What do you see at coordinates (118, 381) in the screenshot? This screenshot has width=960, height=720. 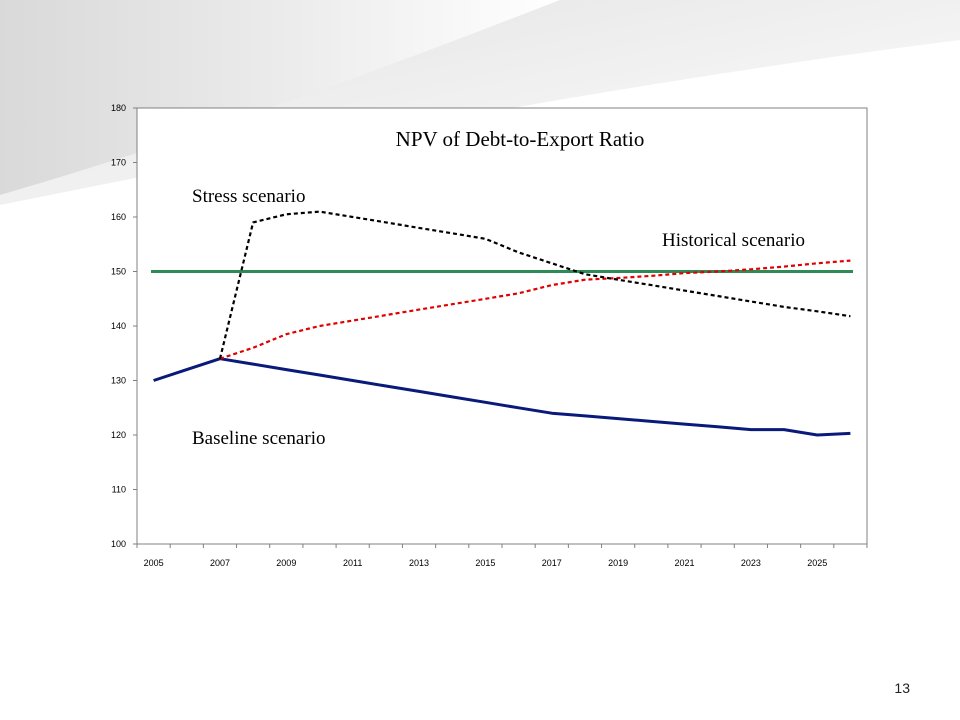 I see `y-tick-label: 130` at bounding box center [118, 381].